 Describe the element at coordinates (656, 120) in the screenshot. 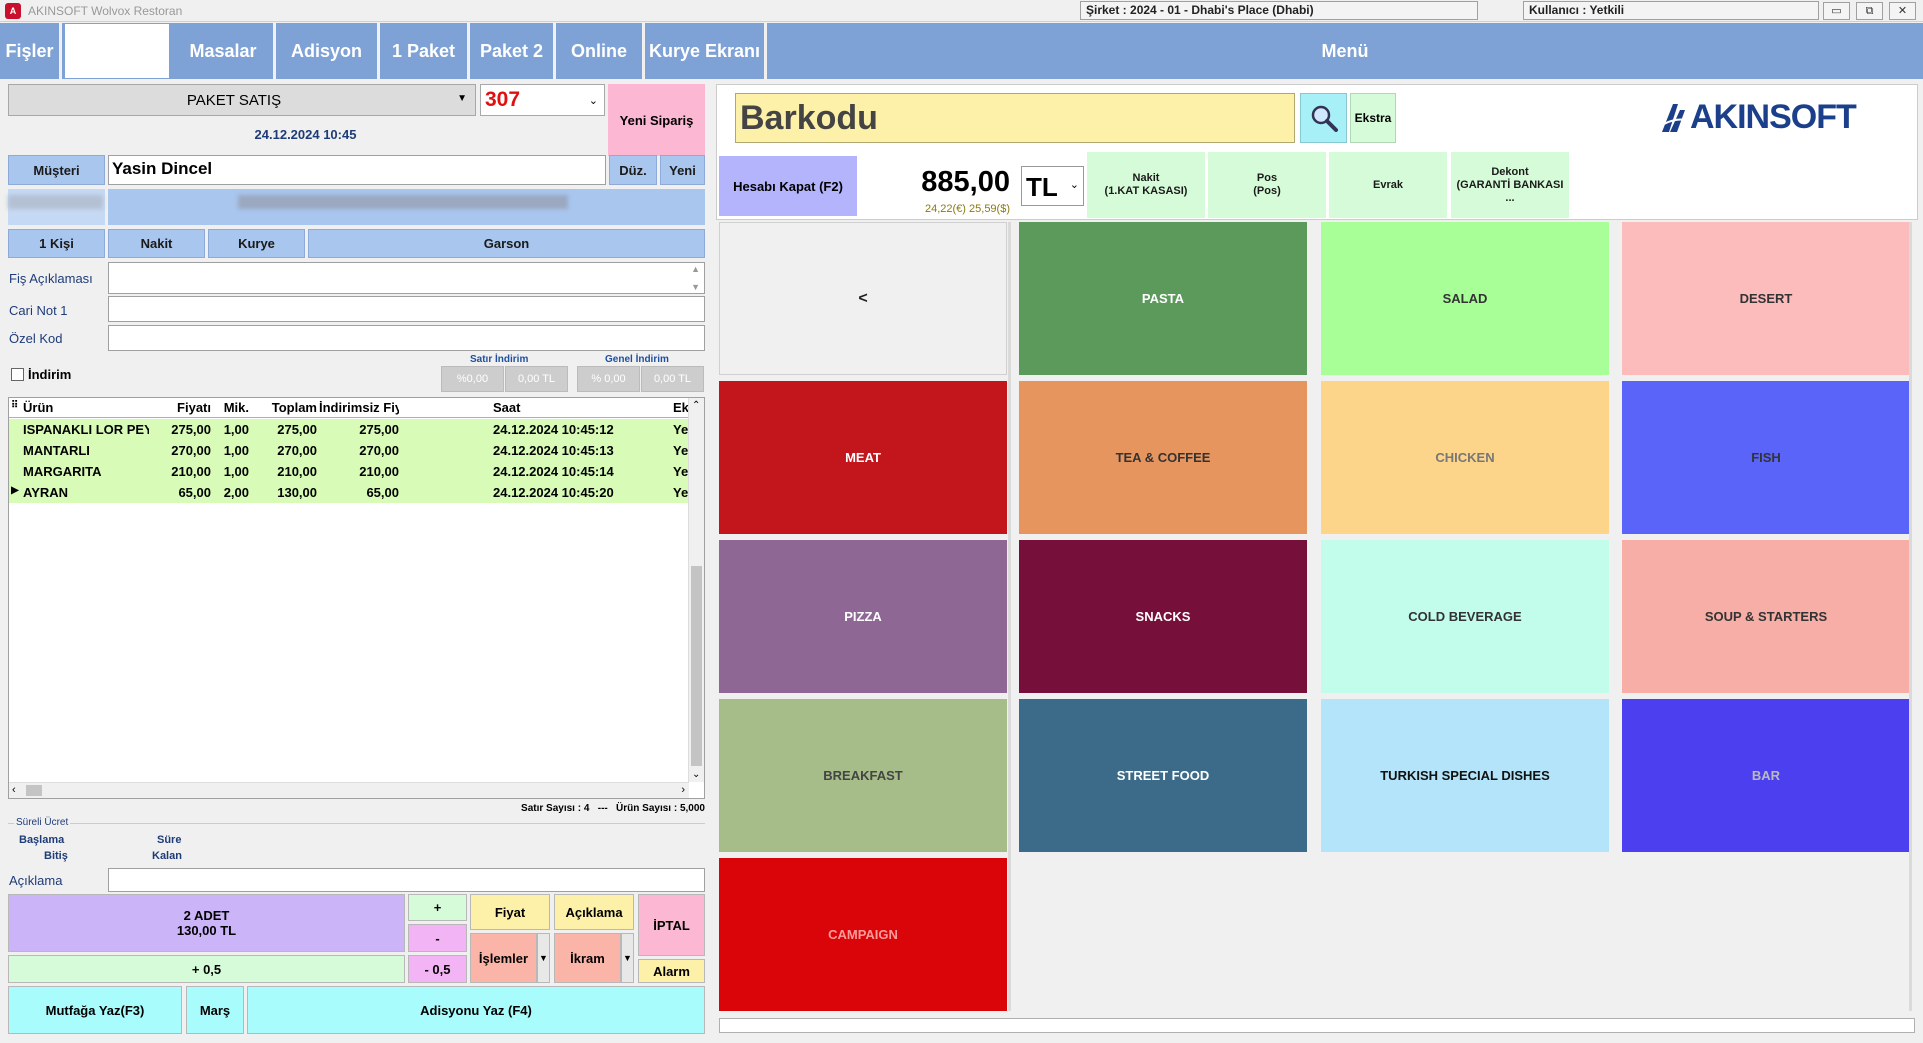

I see `yeni-siparis-button: Yeni Sipariş` at that location.